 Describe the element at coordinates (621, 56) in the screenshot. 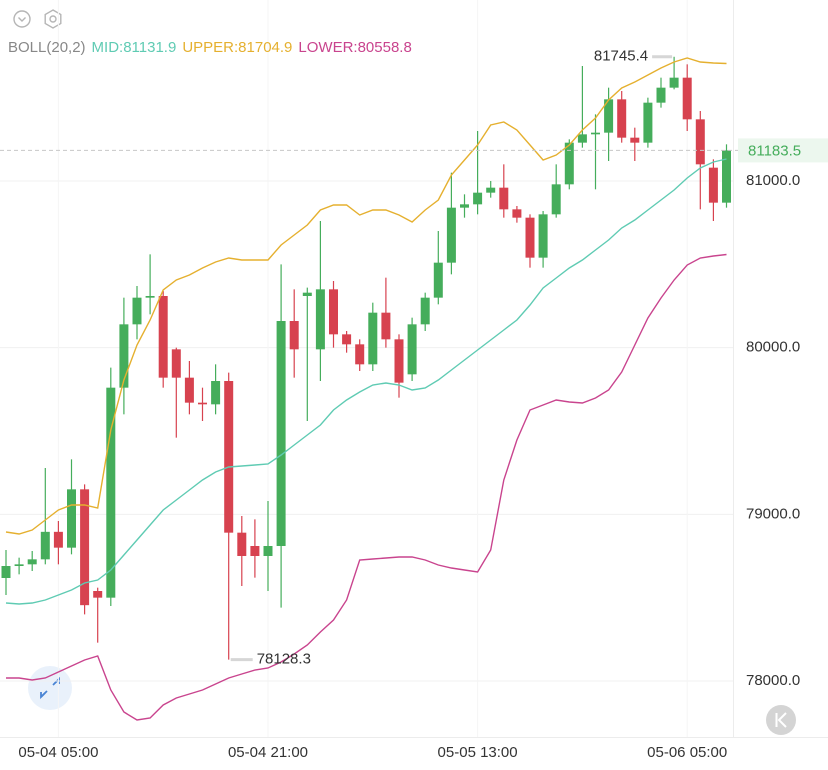

I see `high-annotation: 81745.4` at that location.